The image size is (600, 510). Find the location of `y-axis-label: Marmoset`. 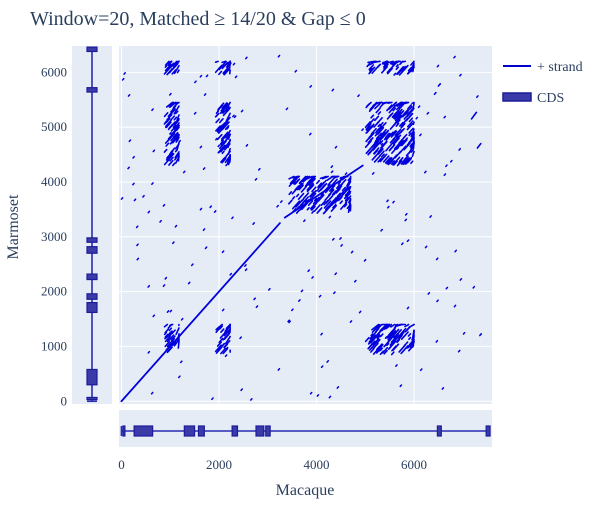

y-axis-label: Marmoset is located at coordinates (13, 226).